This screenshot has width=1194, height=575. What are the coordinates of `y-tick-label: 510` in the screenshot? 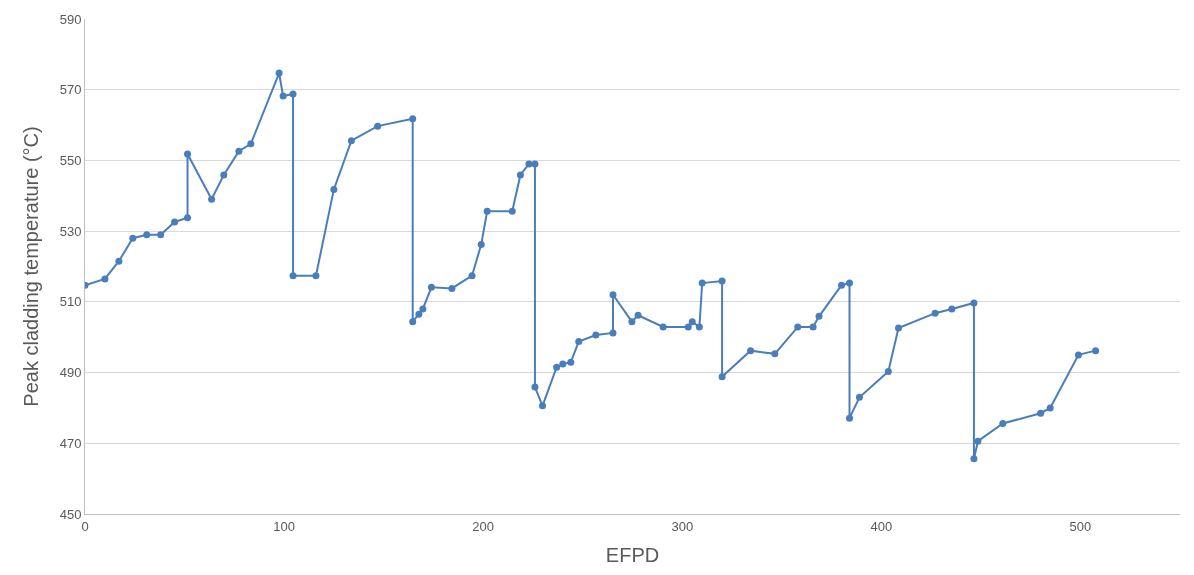 It's located at (70, 302).